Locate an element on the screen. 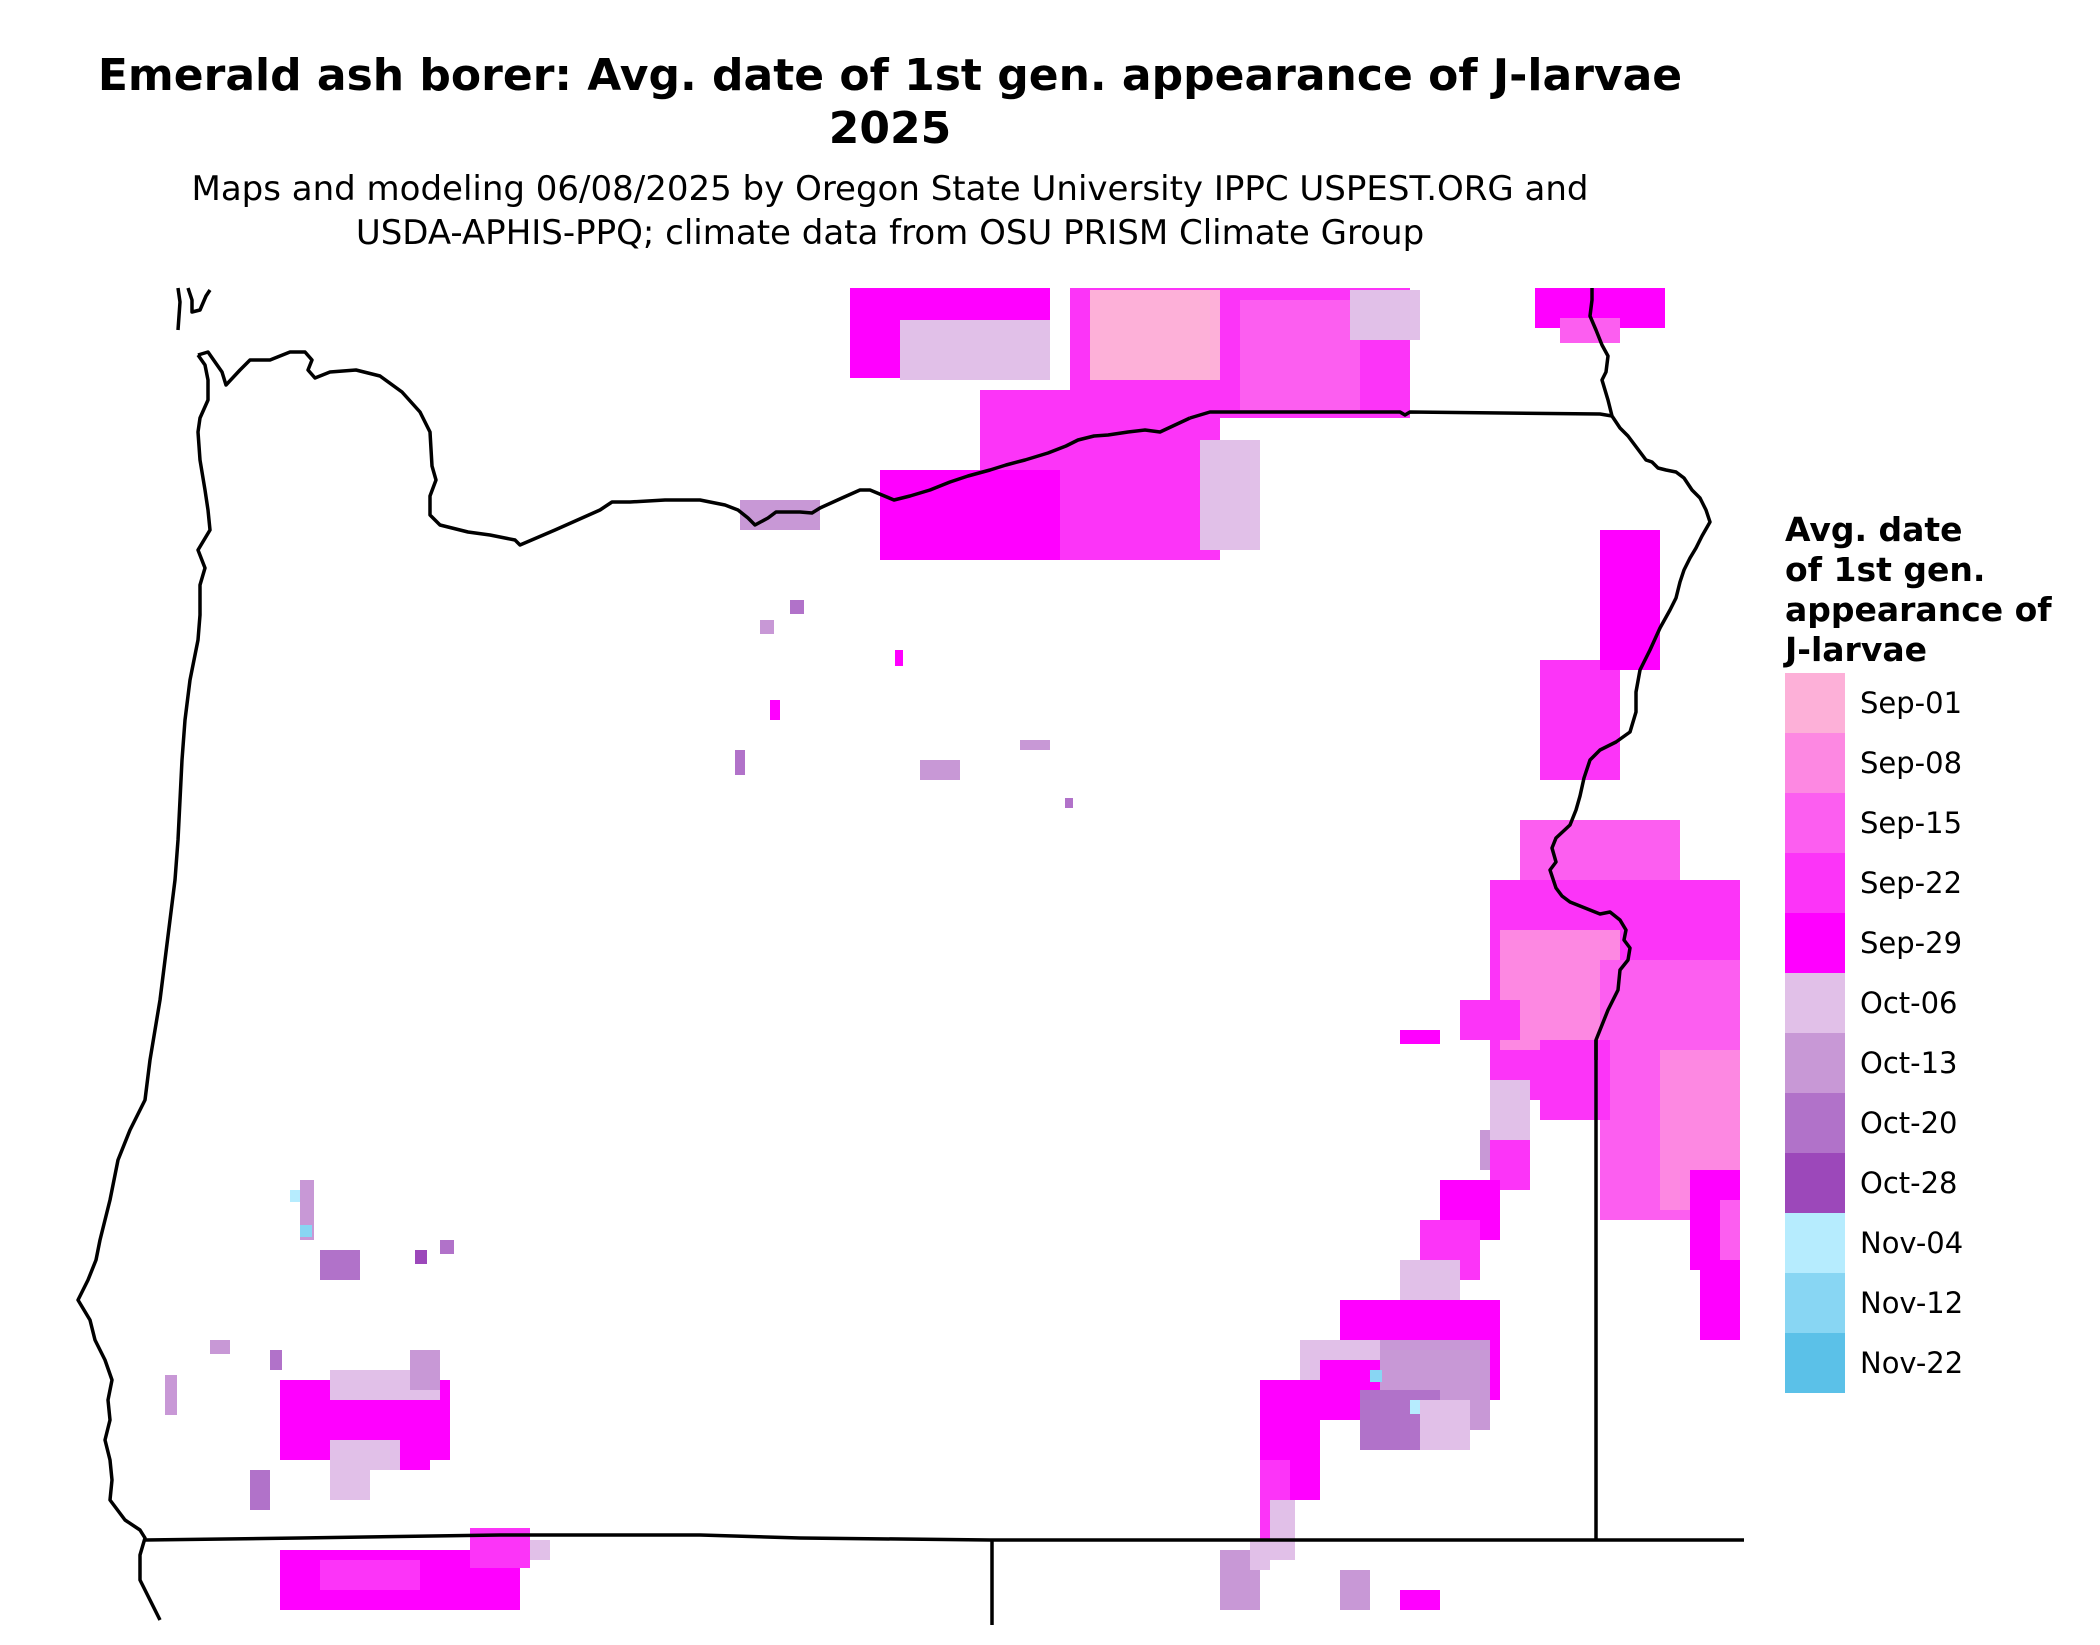 This screenshot has width=2100, height=1645. legend-label: Sep-08 is located at coordinates (1911, 763).